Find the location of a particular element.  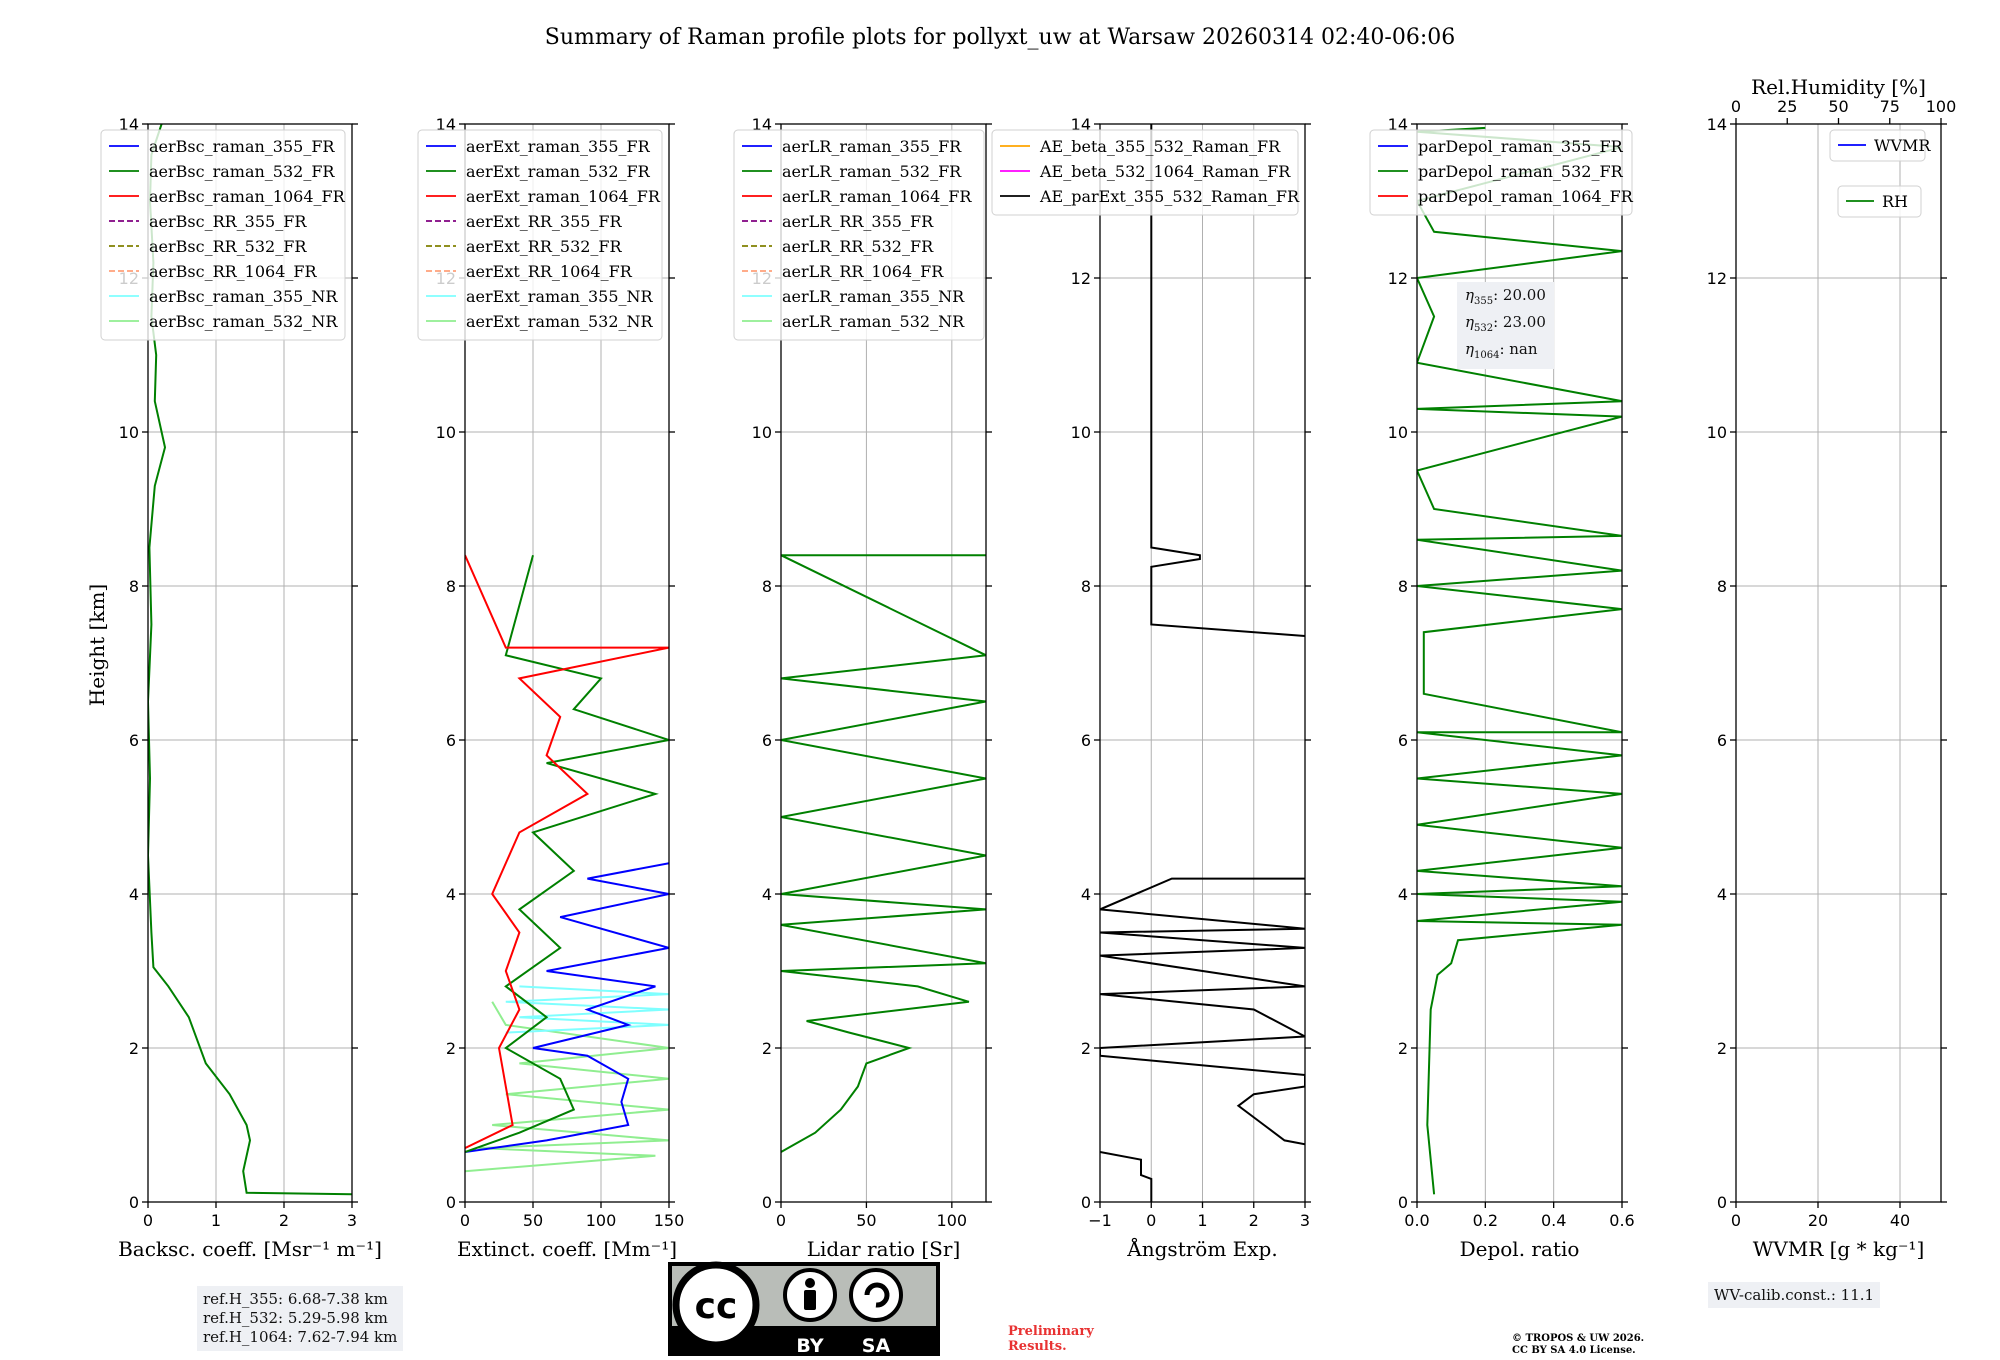

top-x-tick-label: 75 is located at coordinates (1890, 106).